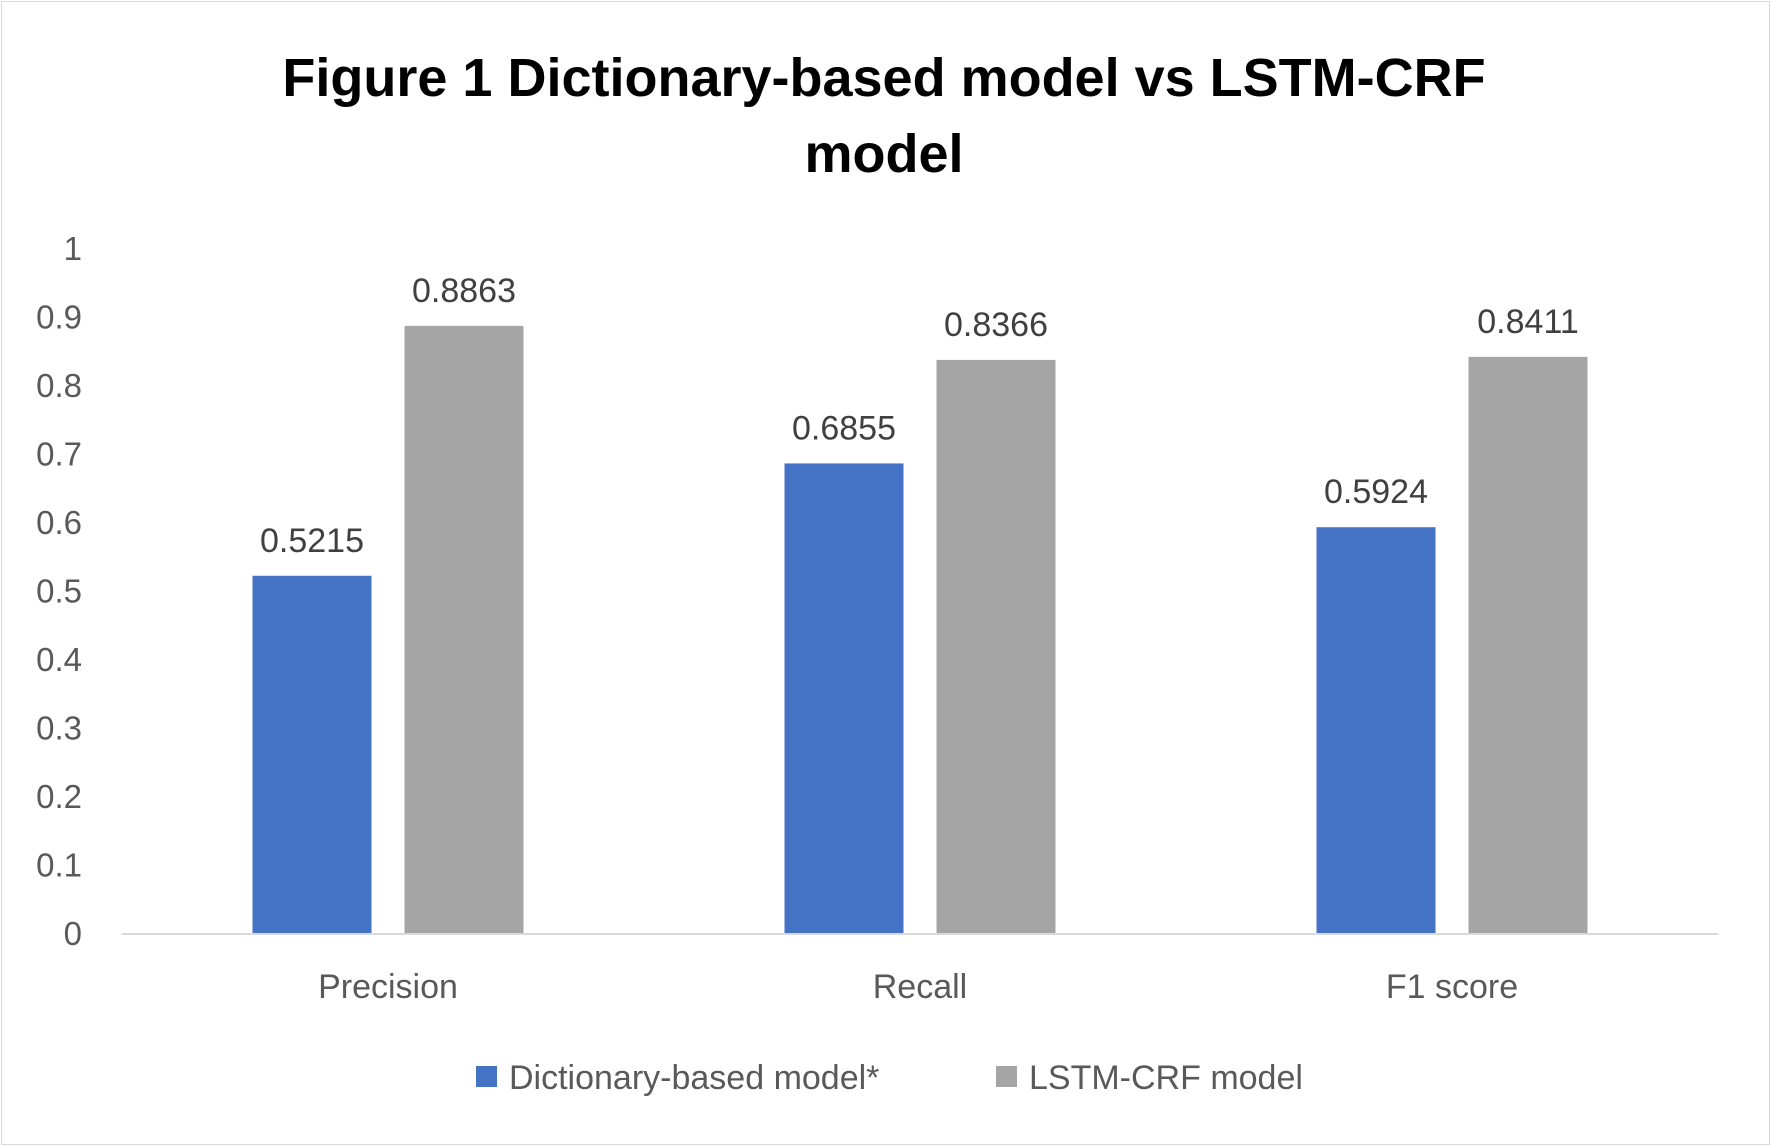 The image size is (1771, 1146). Describe the element at coordinates (996, 325) in the screenshot. I see `data-label: 0.8366` at that location.